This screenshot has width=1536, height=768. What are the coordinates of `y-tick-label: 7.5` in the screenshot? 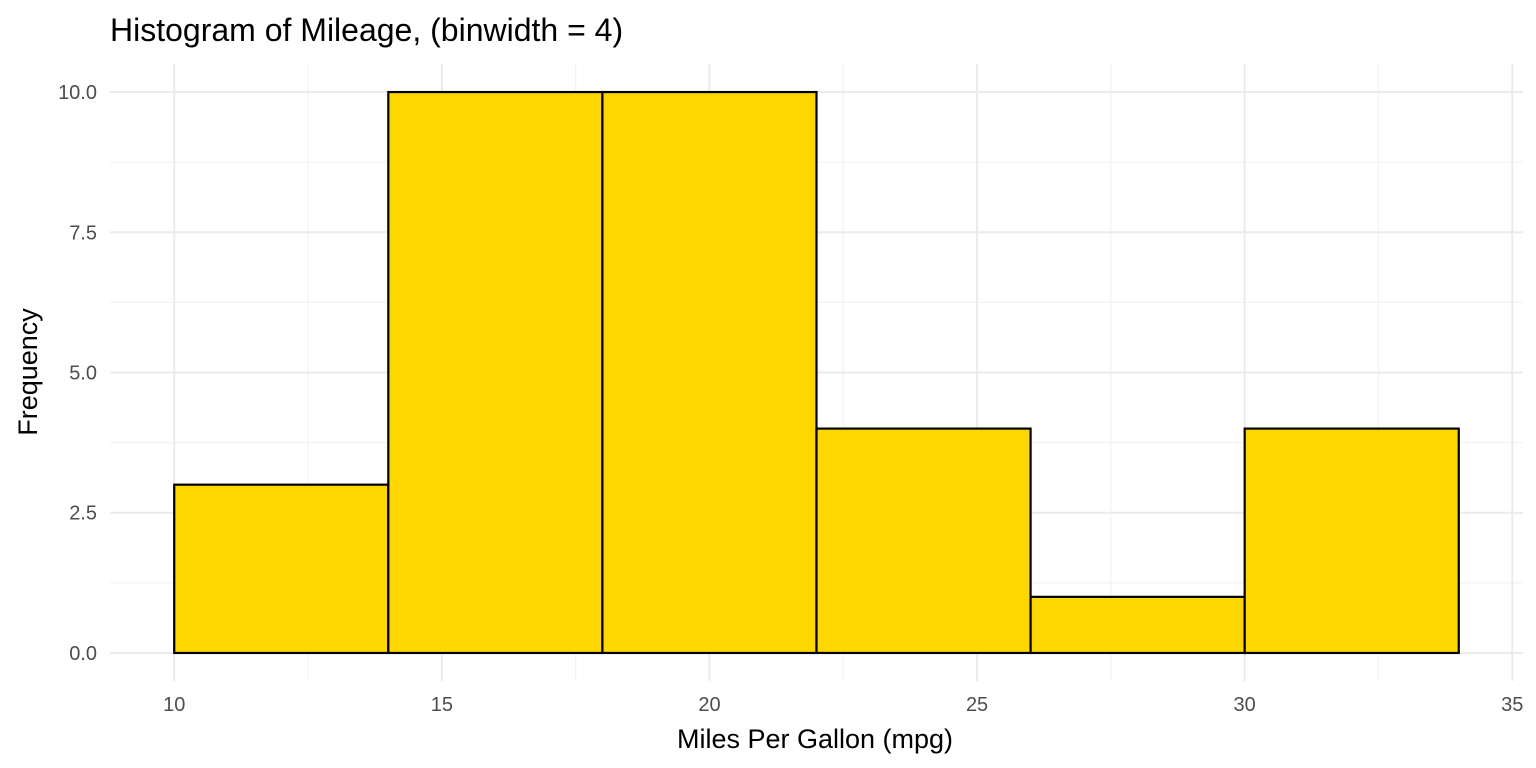 It's located at (83, 233).